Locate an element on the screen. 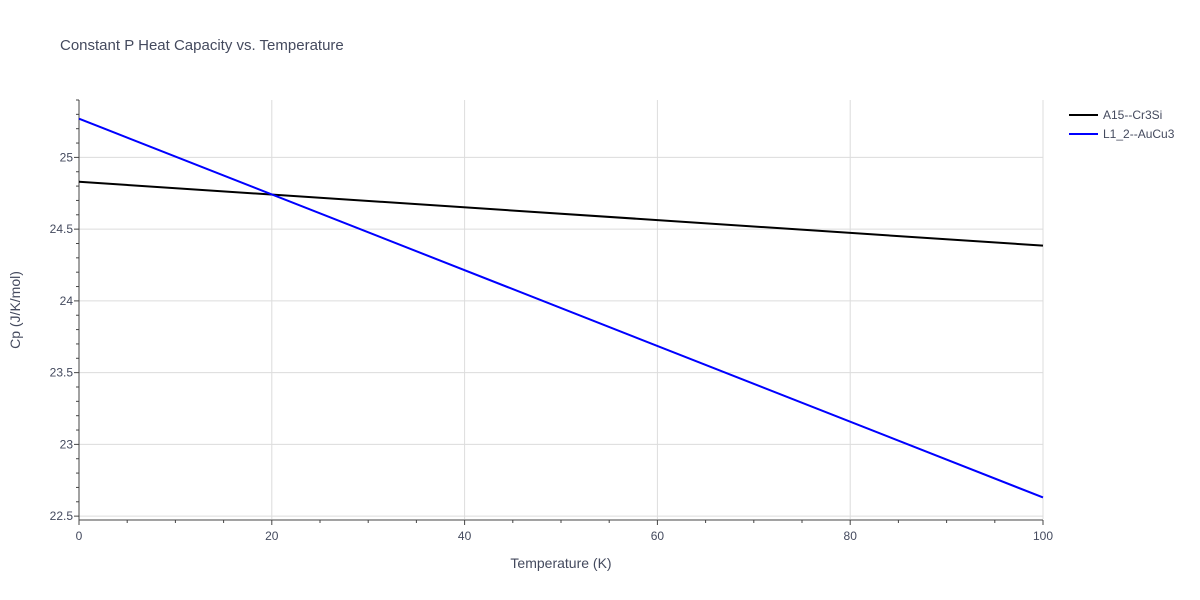 This screenshot has width=1200, height=600. x-axis-title: Temperature (K) is located at coordinates (560, 563).